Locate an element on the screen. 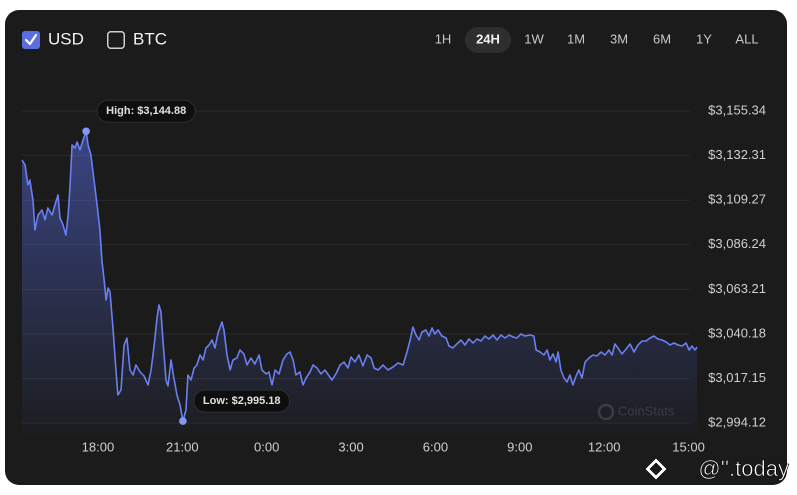 The height and width of the screenshot is (495, 797). annotation: High: $3,144.88 is located at coordinates (139, 117).